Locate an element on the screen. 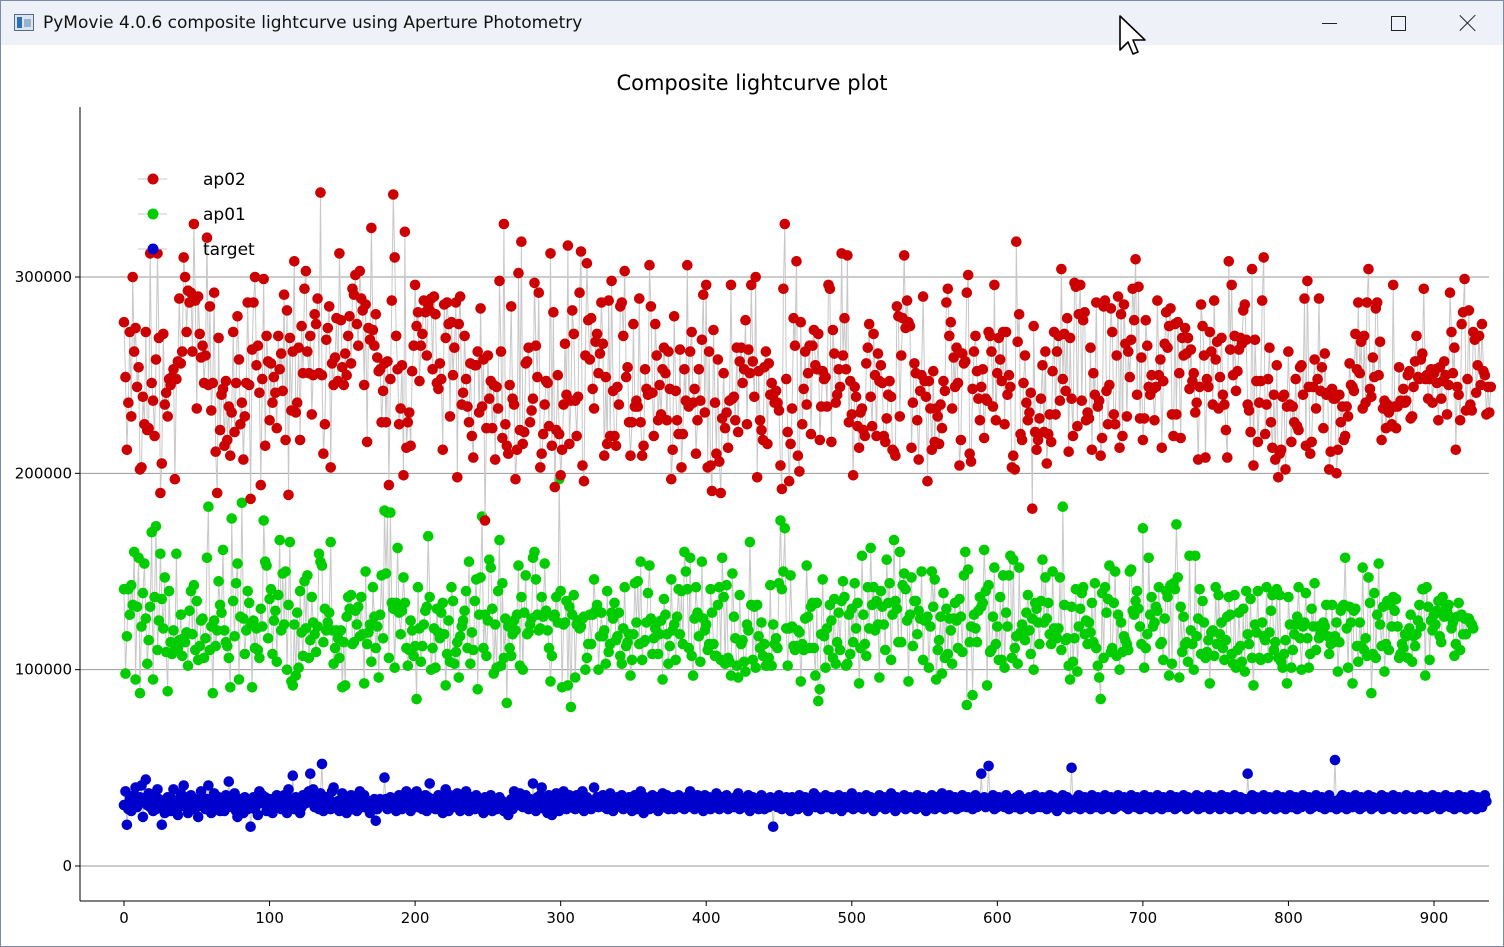 This screenshot has width=1504, height=947. close-button is located at coordinates (1468, 23).